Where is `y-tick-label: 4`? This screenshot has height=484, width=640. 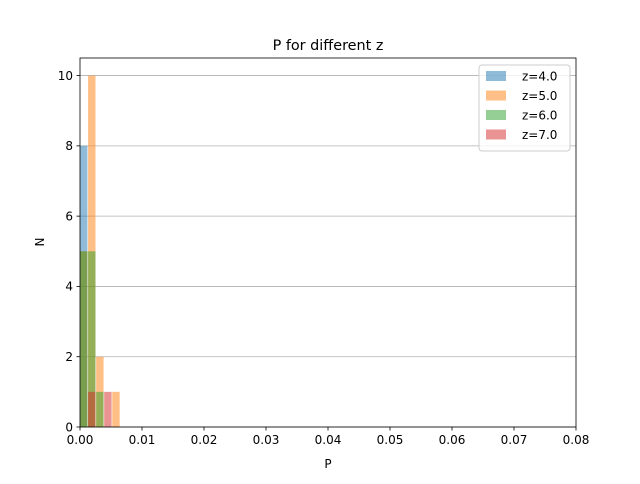
y-tick-label: 4 is located at coordinates (69, 287).